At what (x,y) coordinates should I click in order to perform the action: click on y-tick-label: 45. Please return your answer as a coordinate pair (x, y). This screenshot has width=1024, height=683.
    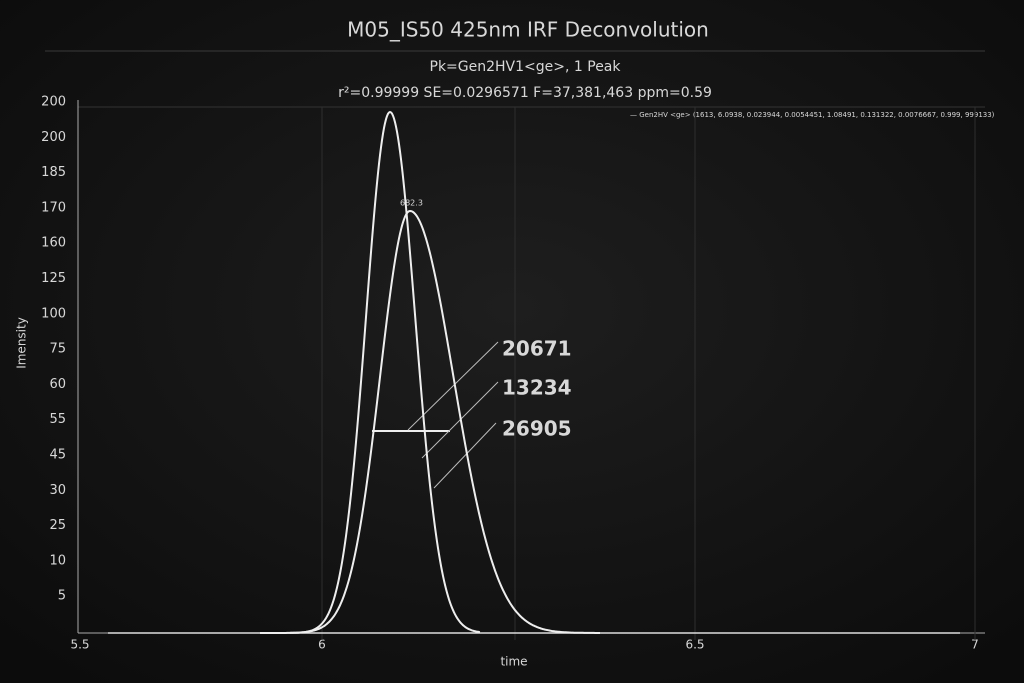
    Looking at the image, I should click on (57, 455).